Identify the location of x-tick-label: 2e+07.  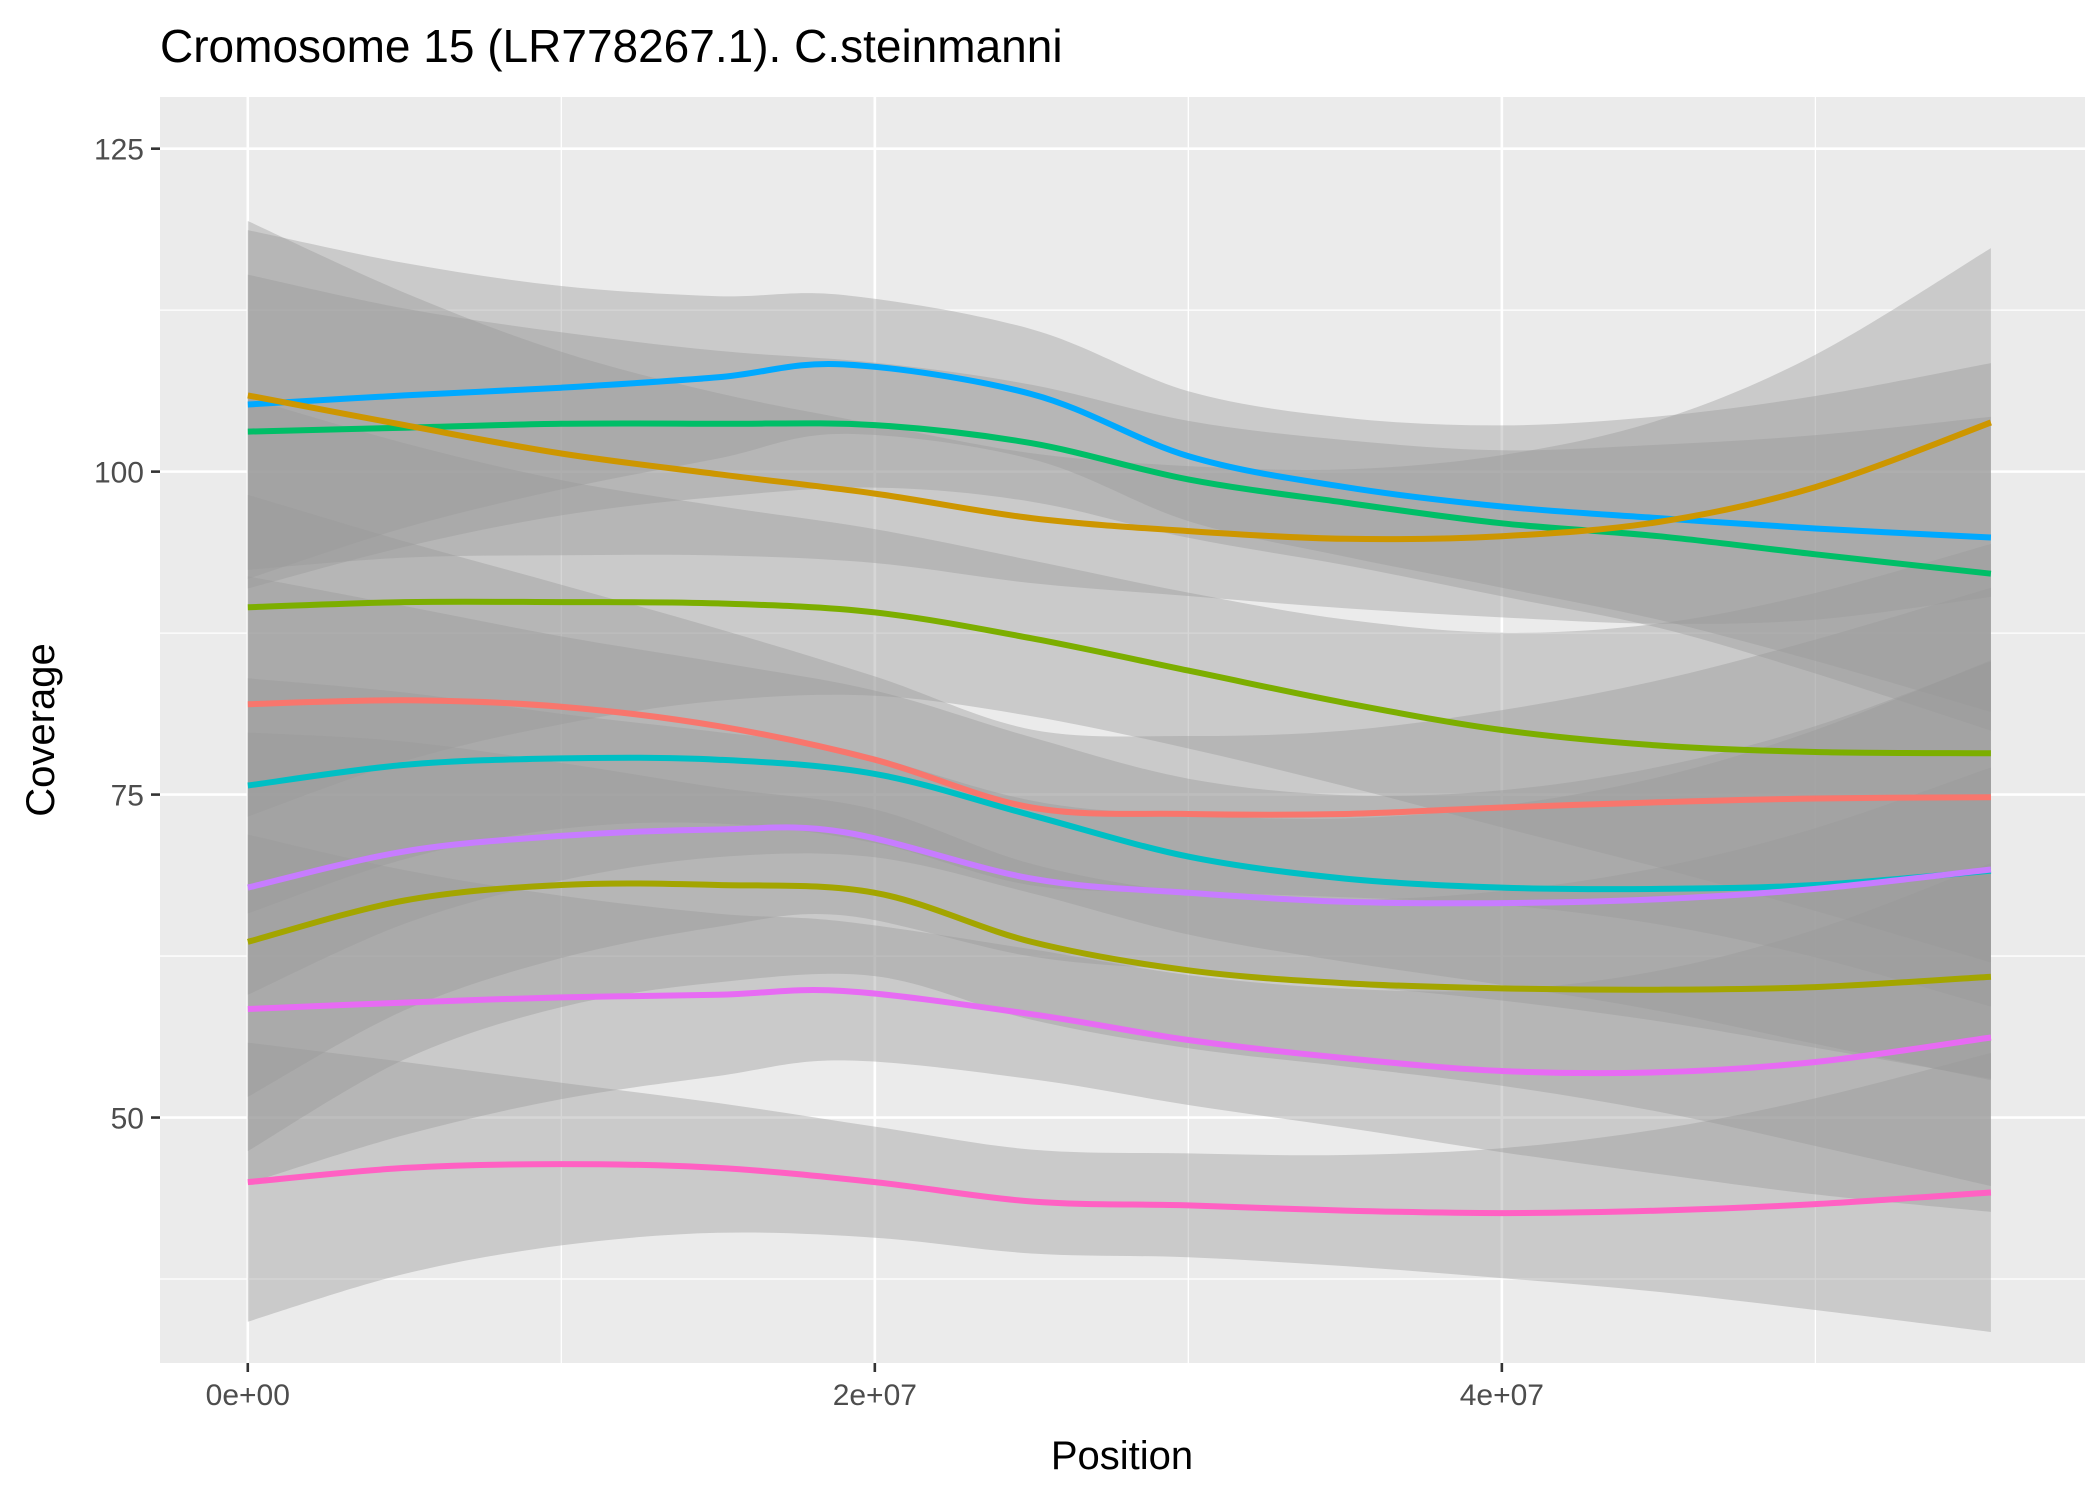
(875, 1395).